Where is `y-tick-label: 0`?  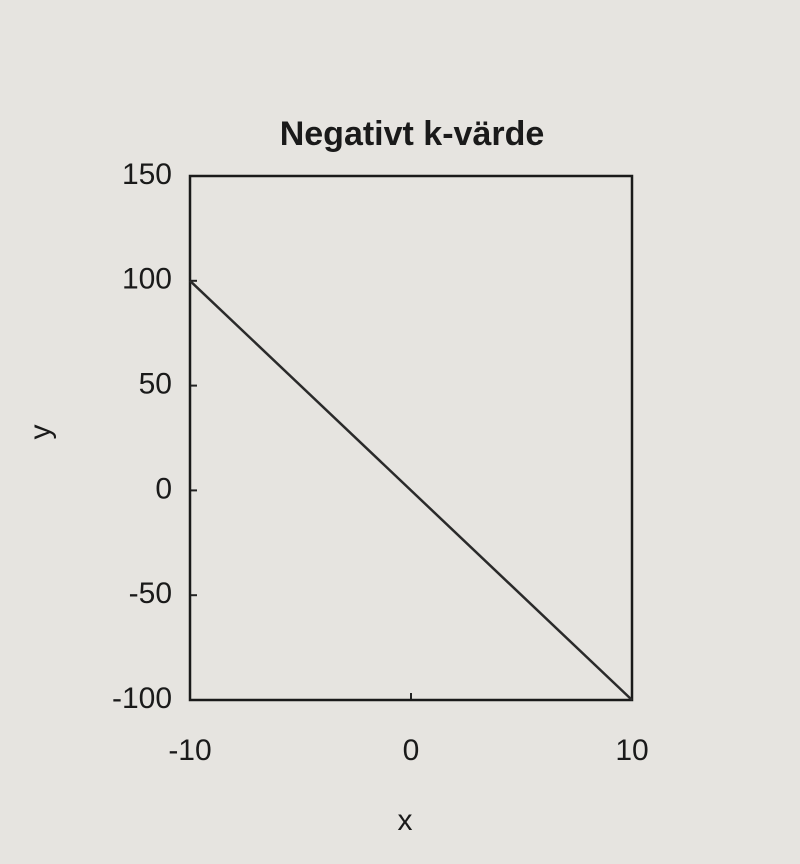 y-tick-label: 0 is located at coordinates (163, 488).